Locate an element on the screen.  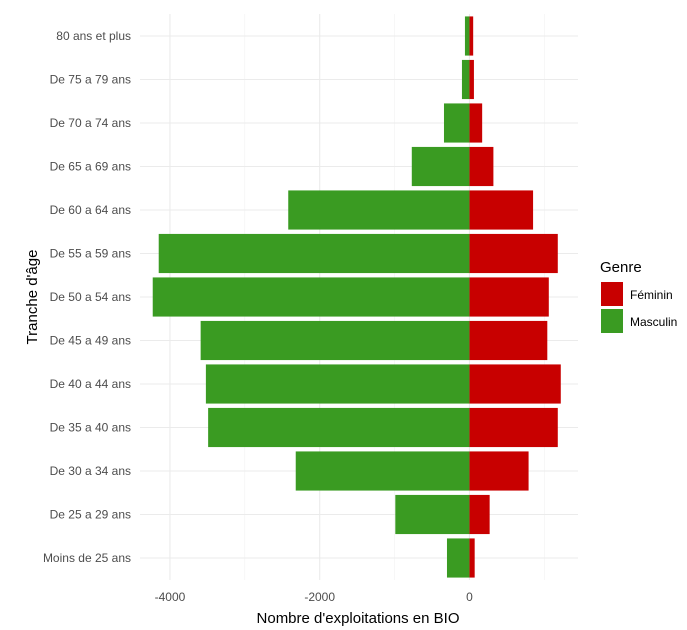
x-tick-label: -4000 is located at coordinates (170, 597).